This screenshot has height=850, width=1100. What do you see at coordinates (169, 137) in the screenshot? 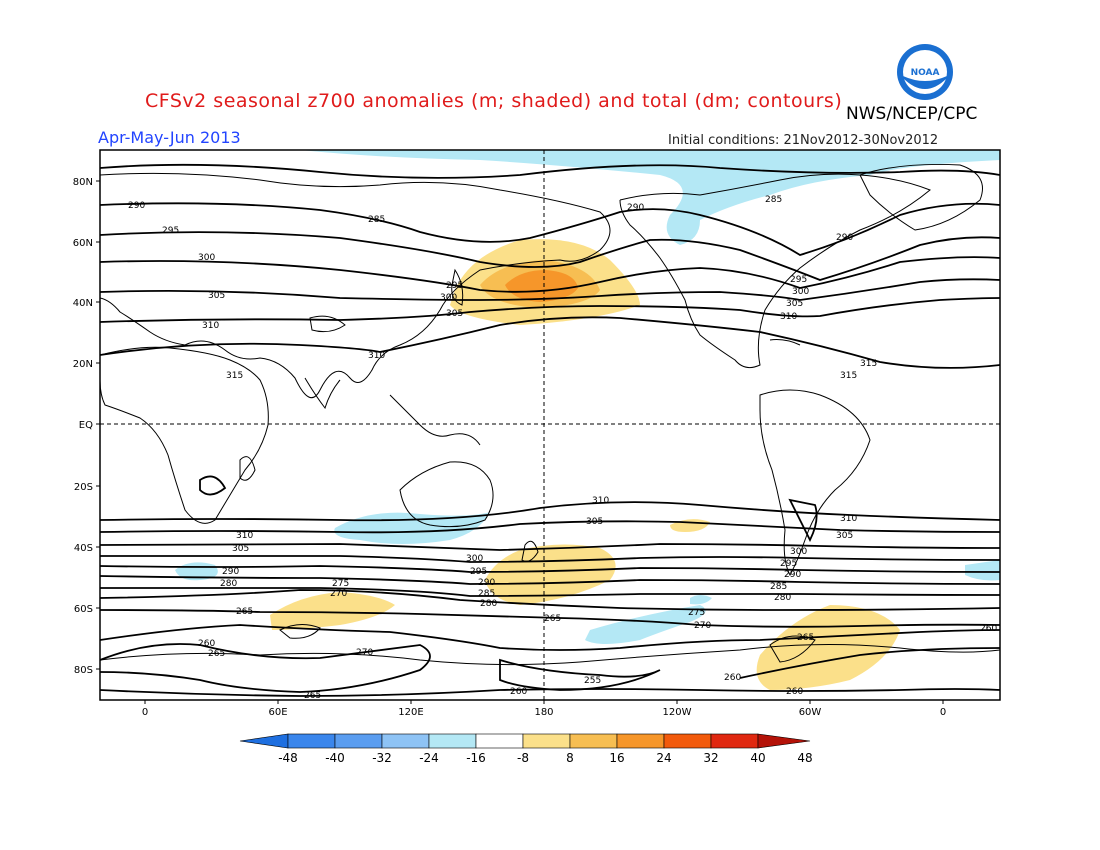
I see `forecast-period: Apr-May-Jun 2013` at bounding box center [169, 137].